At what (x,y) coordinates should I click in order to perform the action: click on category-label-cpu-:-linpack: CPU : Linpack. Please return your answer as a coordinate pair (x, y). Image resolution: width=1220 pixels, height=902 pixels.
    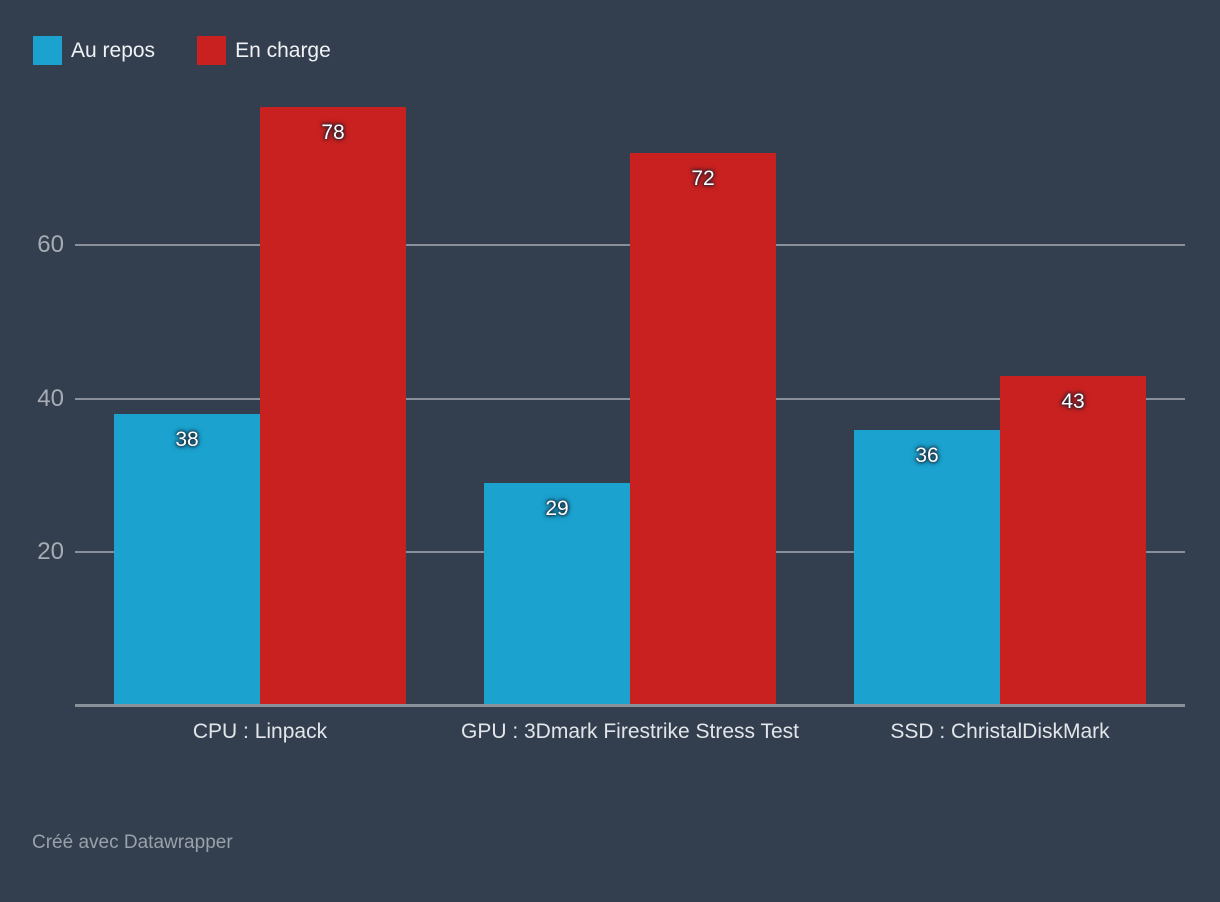
    Looking at the image, I should click on (260, 731).